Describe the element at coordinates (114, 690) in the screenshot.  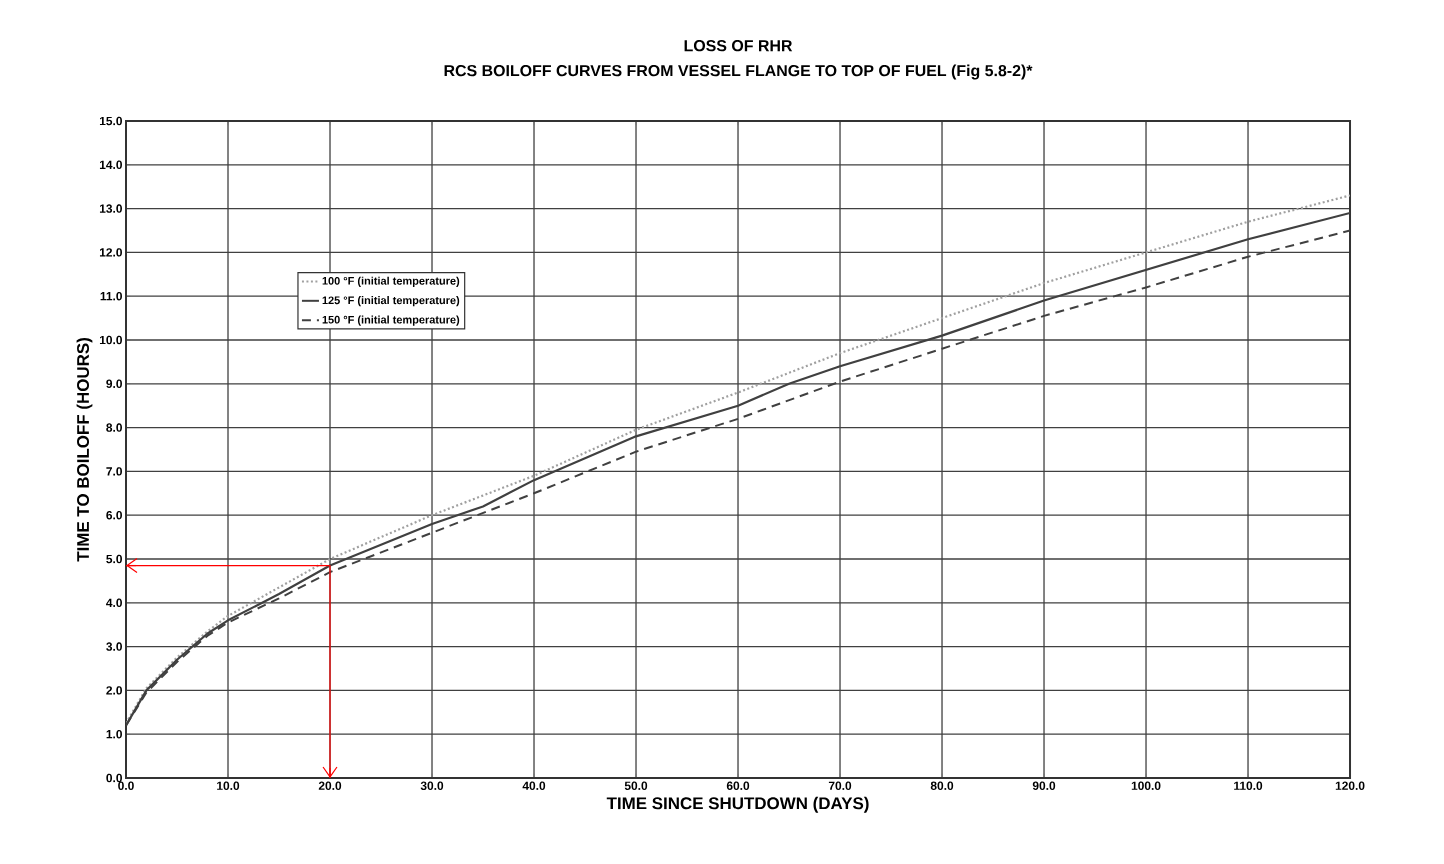
I see `y-tick-label: 2.0` at that location.